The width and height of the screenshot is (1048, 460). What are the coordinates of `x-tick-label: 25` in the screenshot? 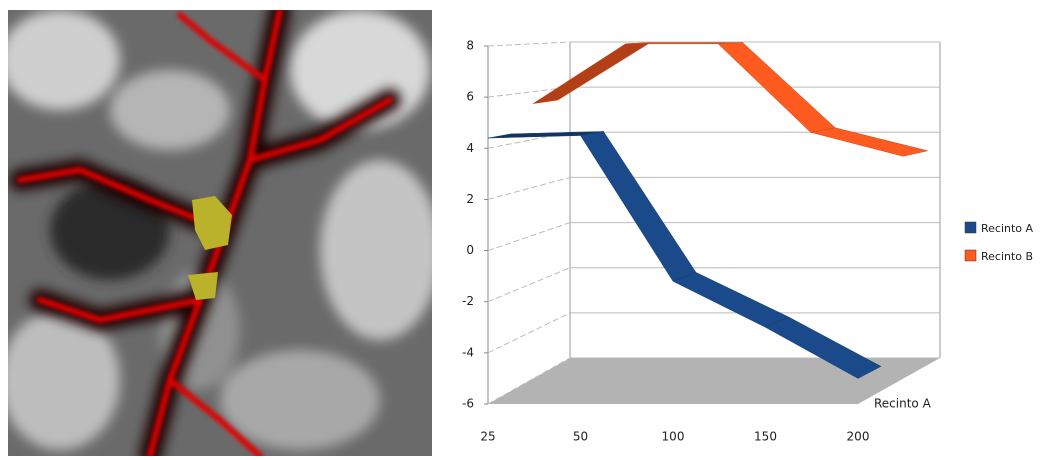 It's located at (487, 437).